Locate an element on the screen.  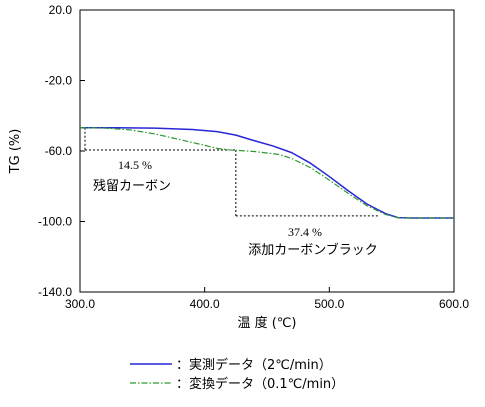
legend-label-measured: ：実測データ（2℃/min） is located at coordinates (254, 365).